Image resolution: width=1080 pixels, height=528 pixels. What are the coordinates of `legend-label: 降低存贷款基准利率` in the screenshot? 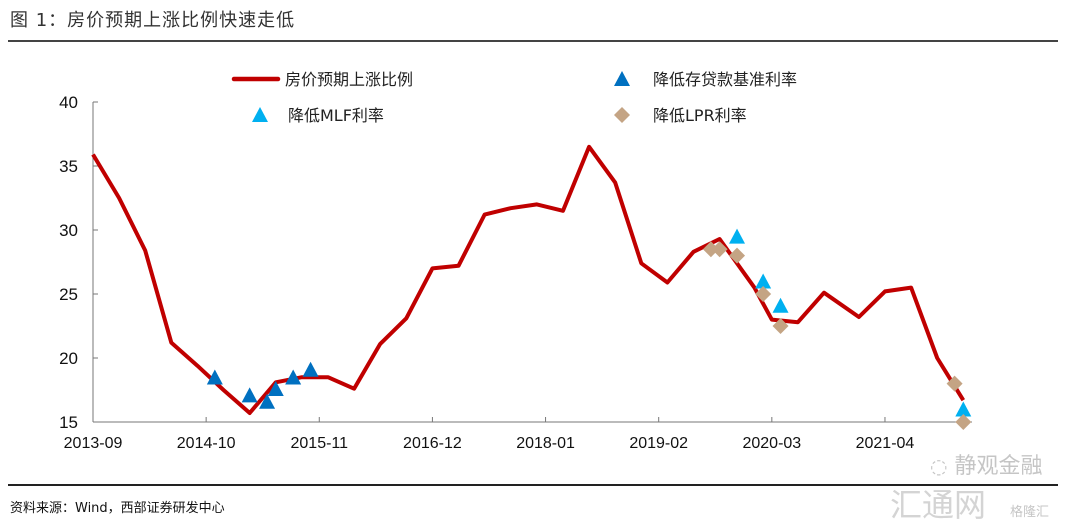 It's located at (725, 79).